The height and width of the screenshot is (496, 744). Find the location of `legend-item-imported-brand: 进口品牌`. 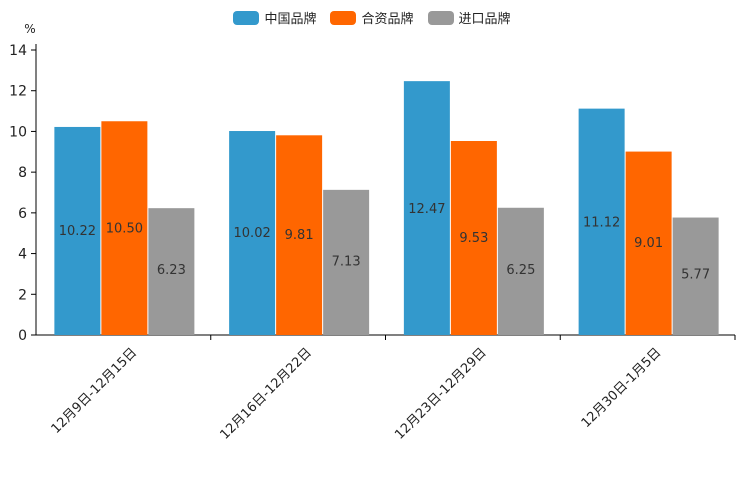

legend-item-imported-brand: 进口品牌 is located at coordinates (469, 17).